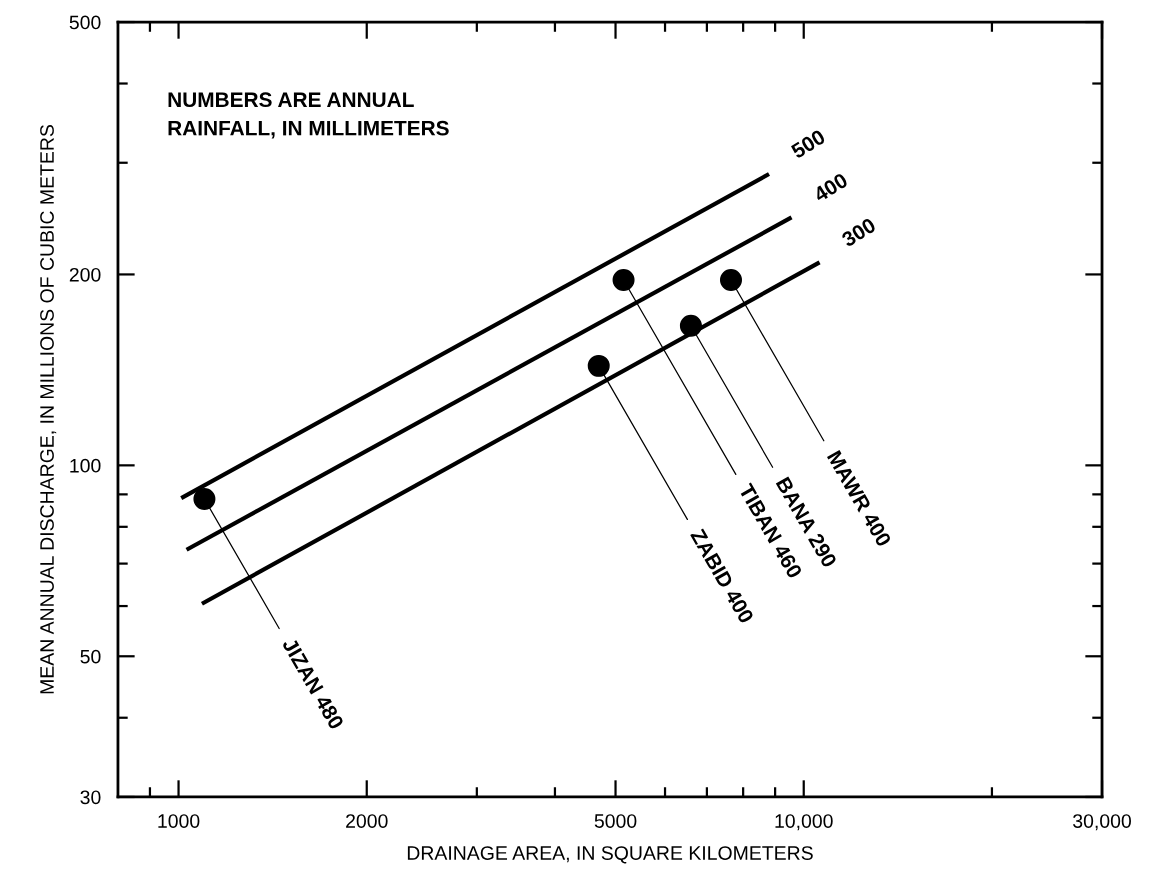 The width and height of the screenshot is (1161, 882). What do you see at coordinates (85, 22) in the screenshot?
I see `y-tick-label: 500` at bounding box center [85, 22].